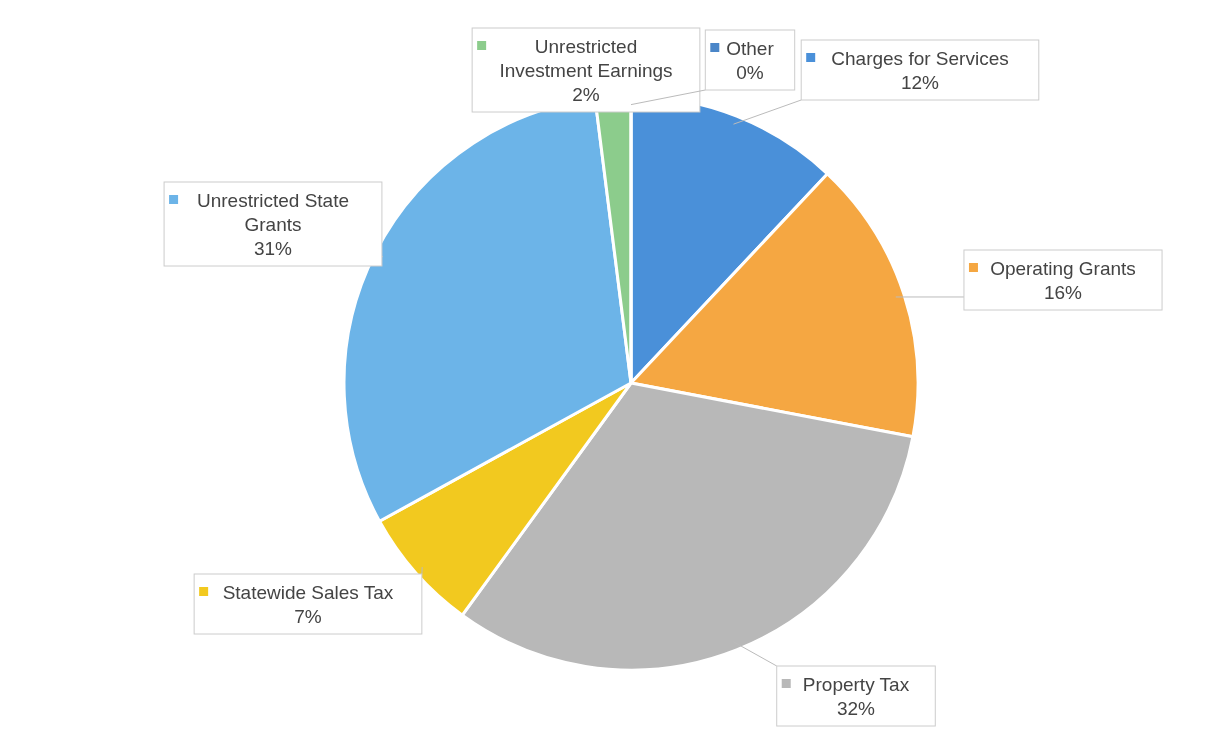 The image size is (1219, 733). Describe the element at coordinates (1063, 292) in the screenshot. I see `data-label: 16%` at that location.